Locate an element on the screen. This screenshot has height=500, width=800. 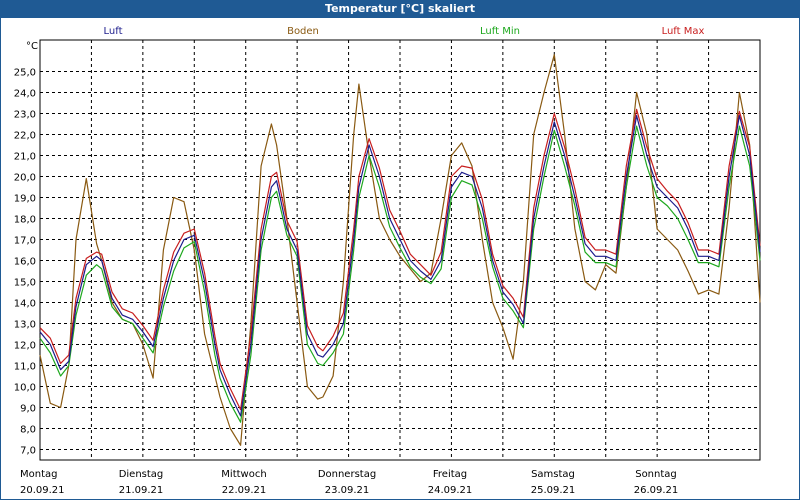
day-weekday-label: Freitag is located at coordinates (450, 474).